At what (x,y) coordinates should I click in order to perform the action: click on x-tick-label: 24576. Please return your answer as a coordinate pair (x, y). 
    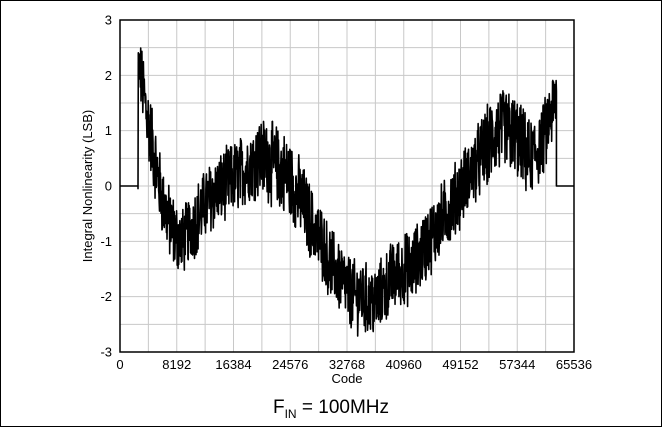
    Looking at the image, I should click on (290, 364).